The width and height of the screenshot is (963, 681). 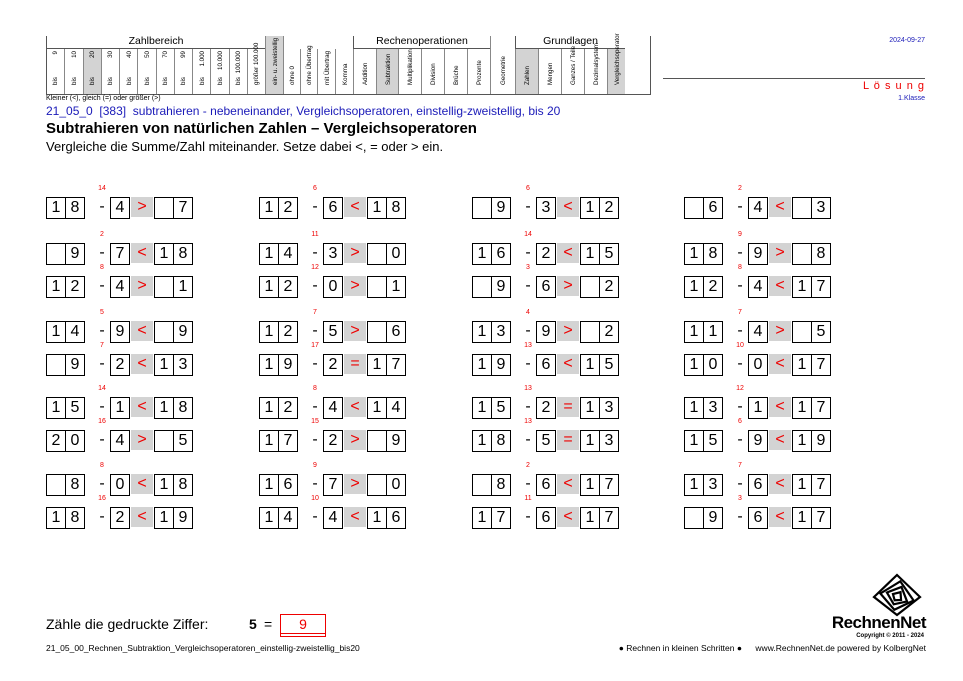 I want to click on minuend-ones-digit: 9, so click(x=713, y=517).